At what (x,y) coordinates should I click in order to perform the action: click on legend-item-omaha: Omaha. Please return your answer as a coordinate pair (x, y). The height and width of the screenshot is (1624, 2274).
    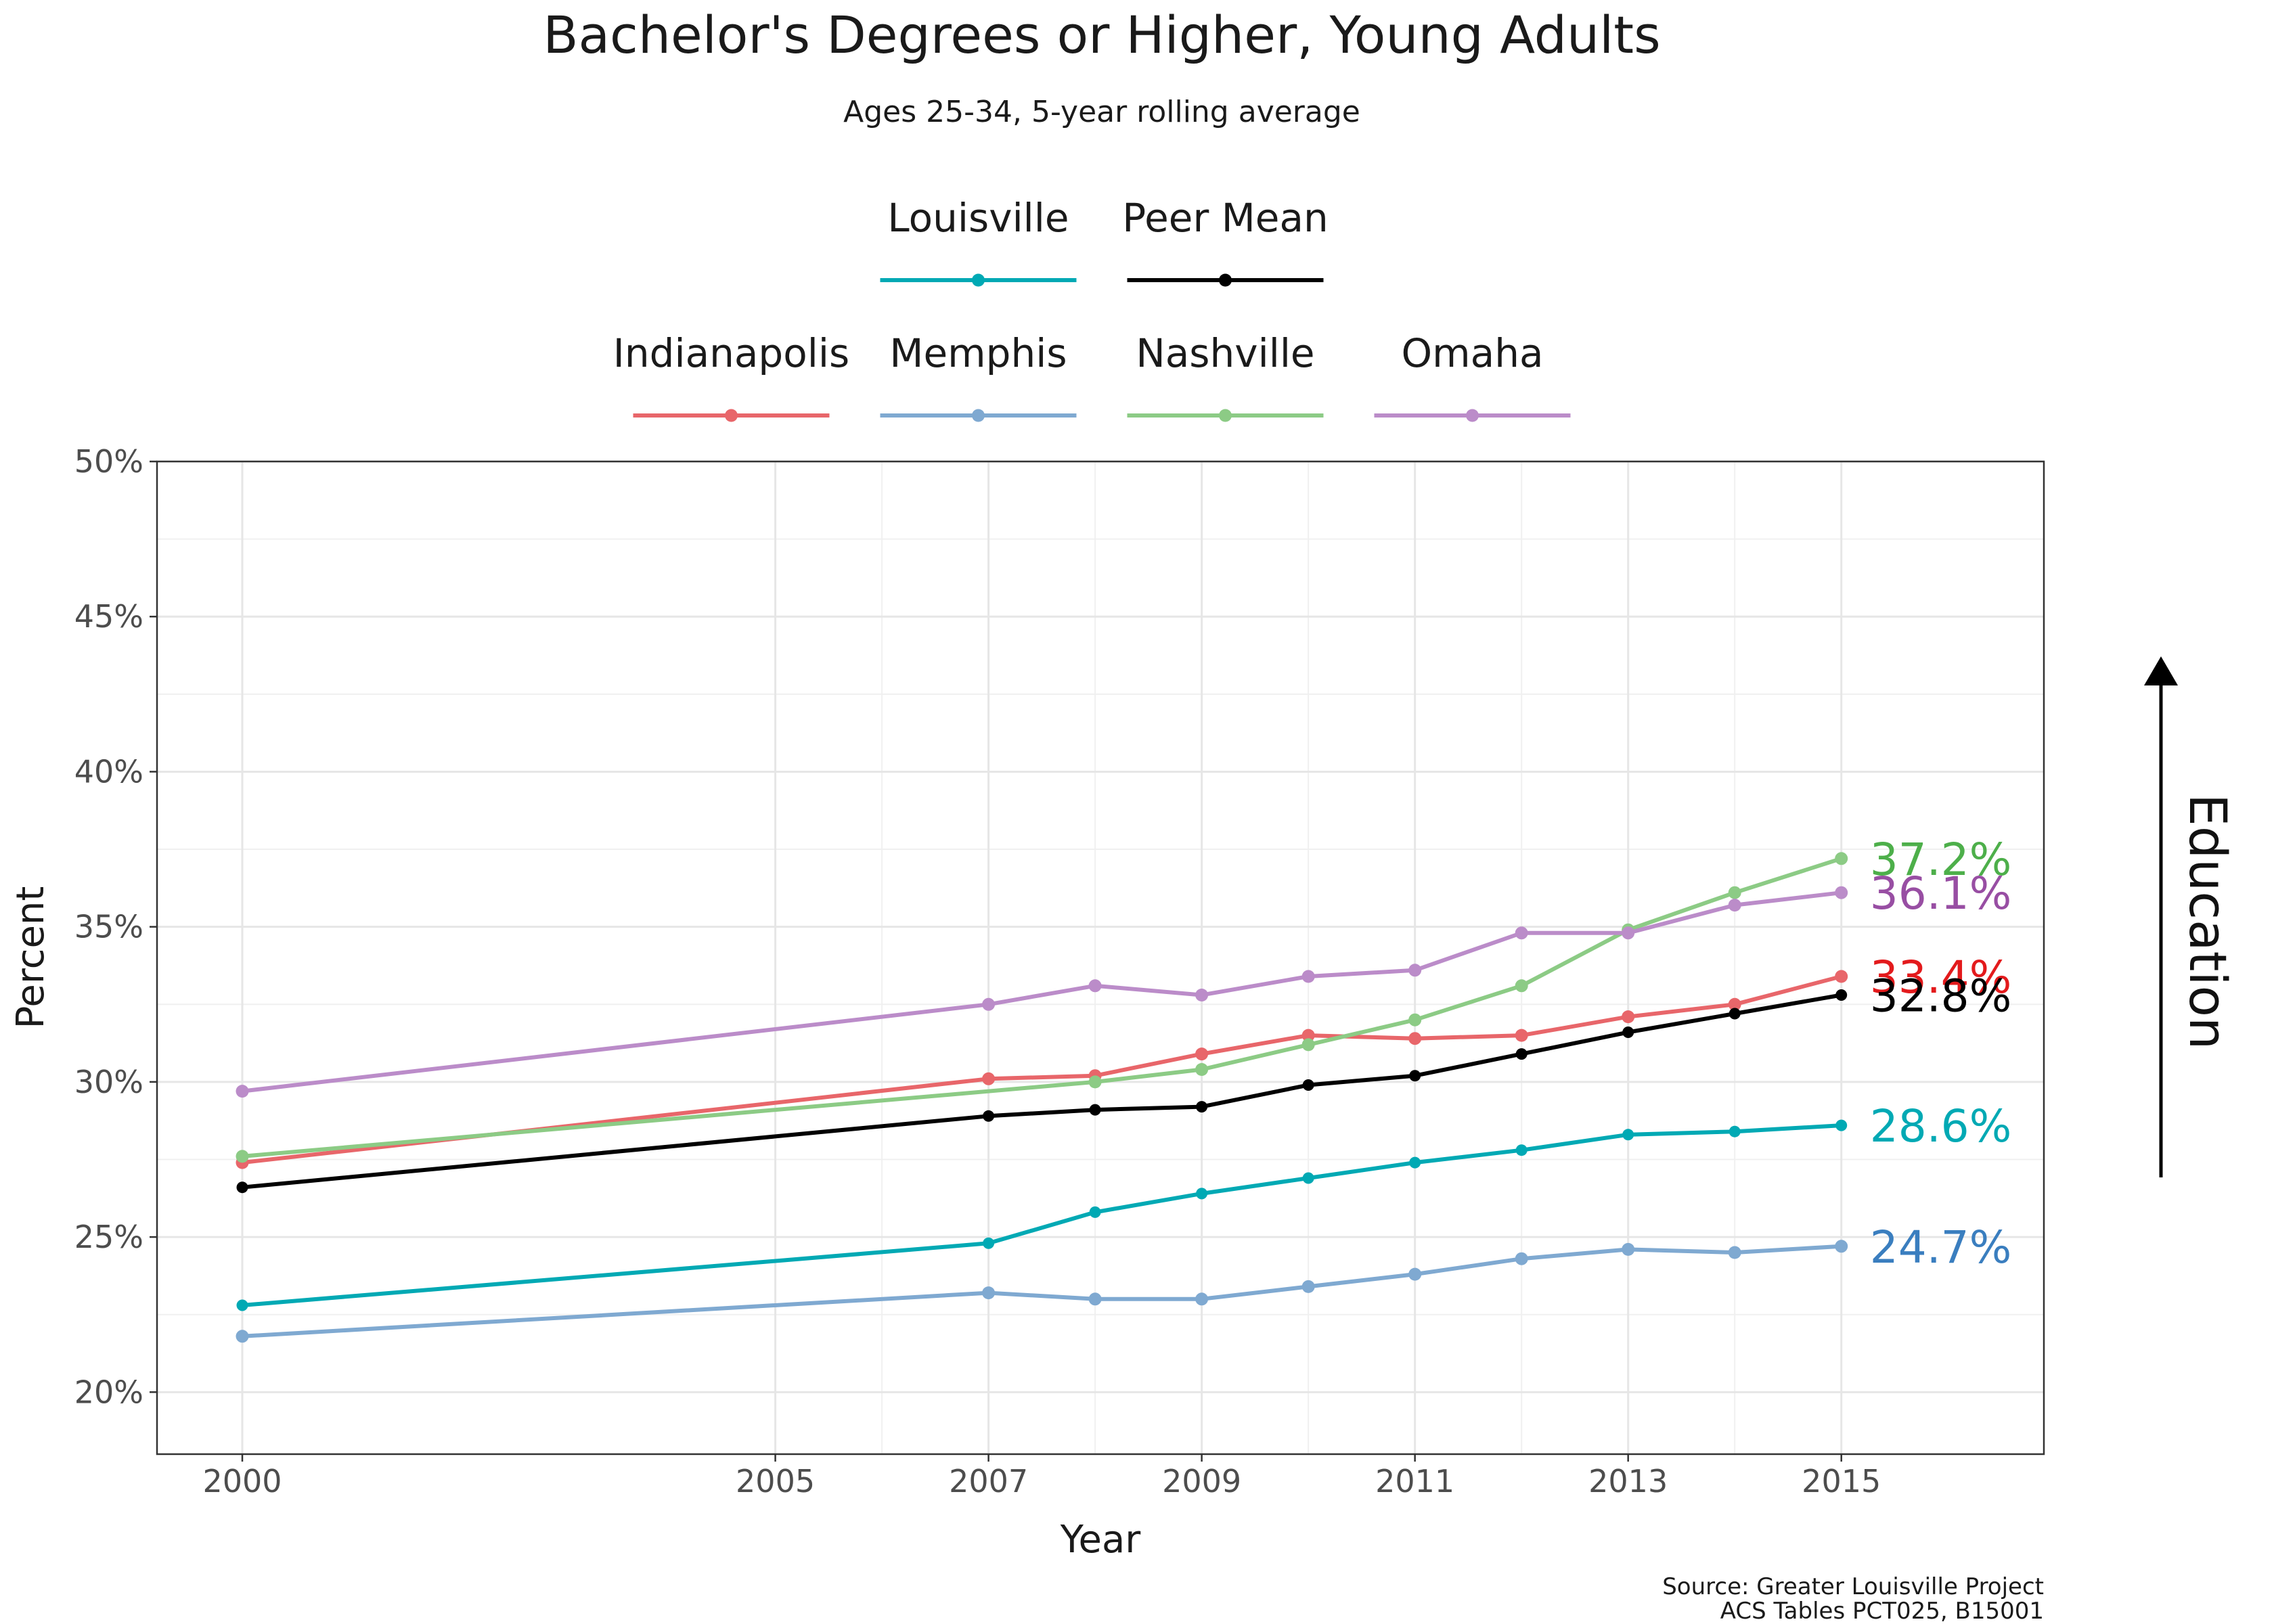
    Looking at the image, I should click on (1472, 376).